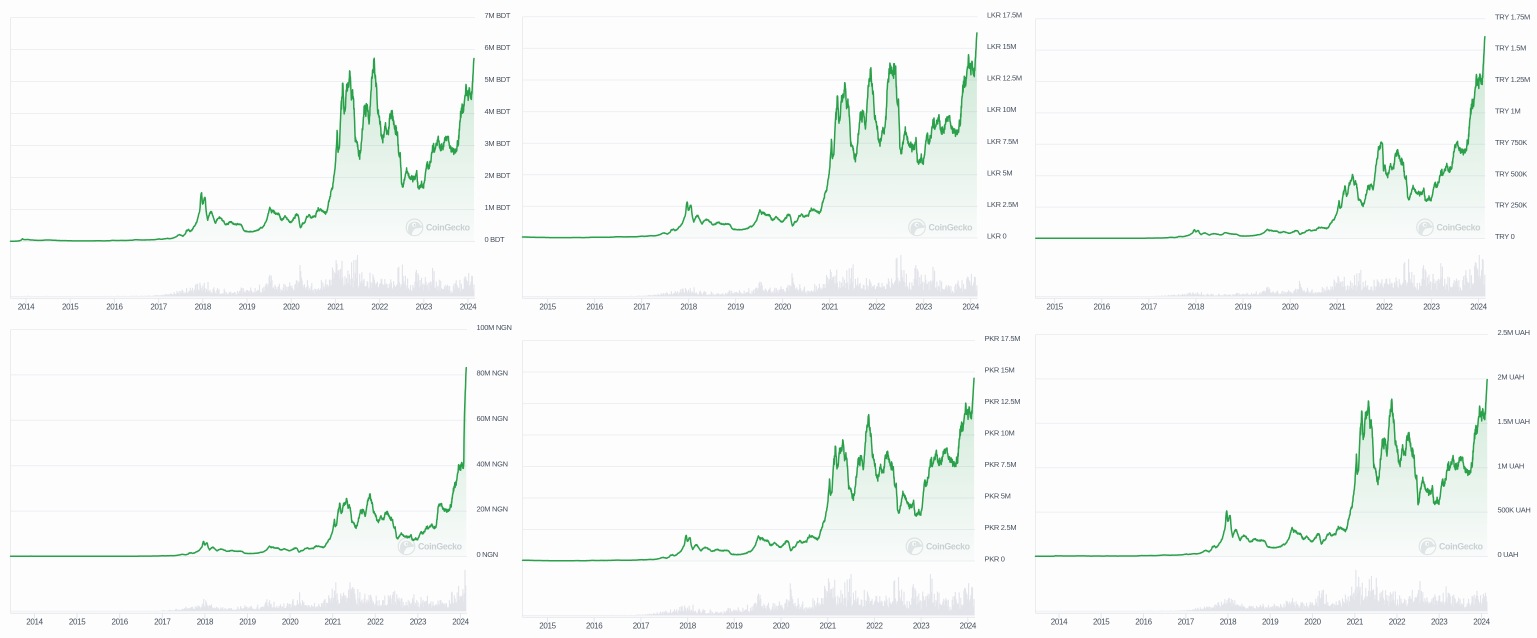 The height and width of the screenshot is (638, 1537). Describe the element at coordinates (1514, 332) in the screenshot. I see `svg-text: 2.5M UAH` at that location.